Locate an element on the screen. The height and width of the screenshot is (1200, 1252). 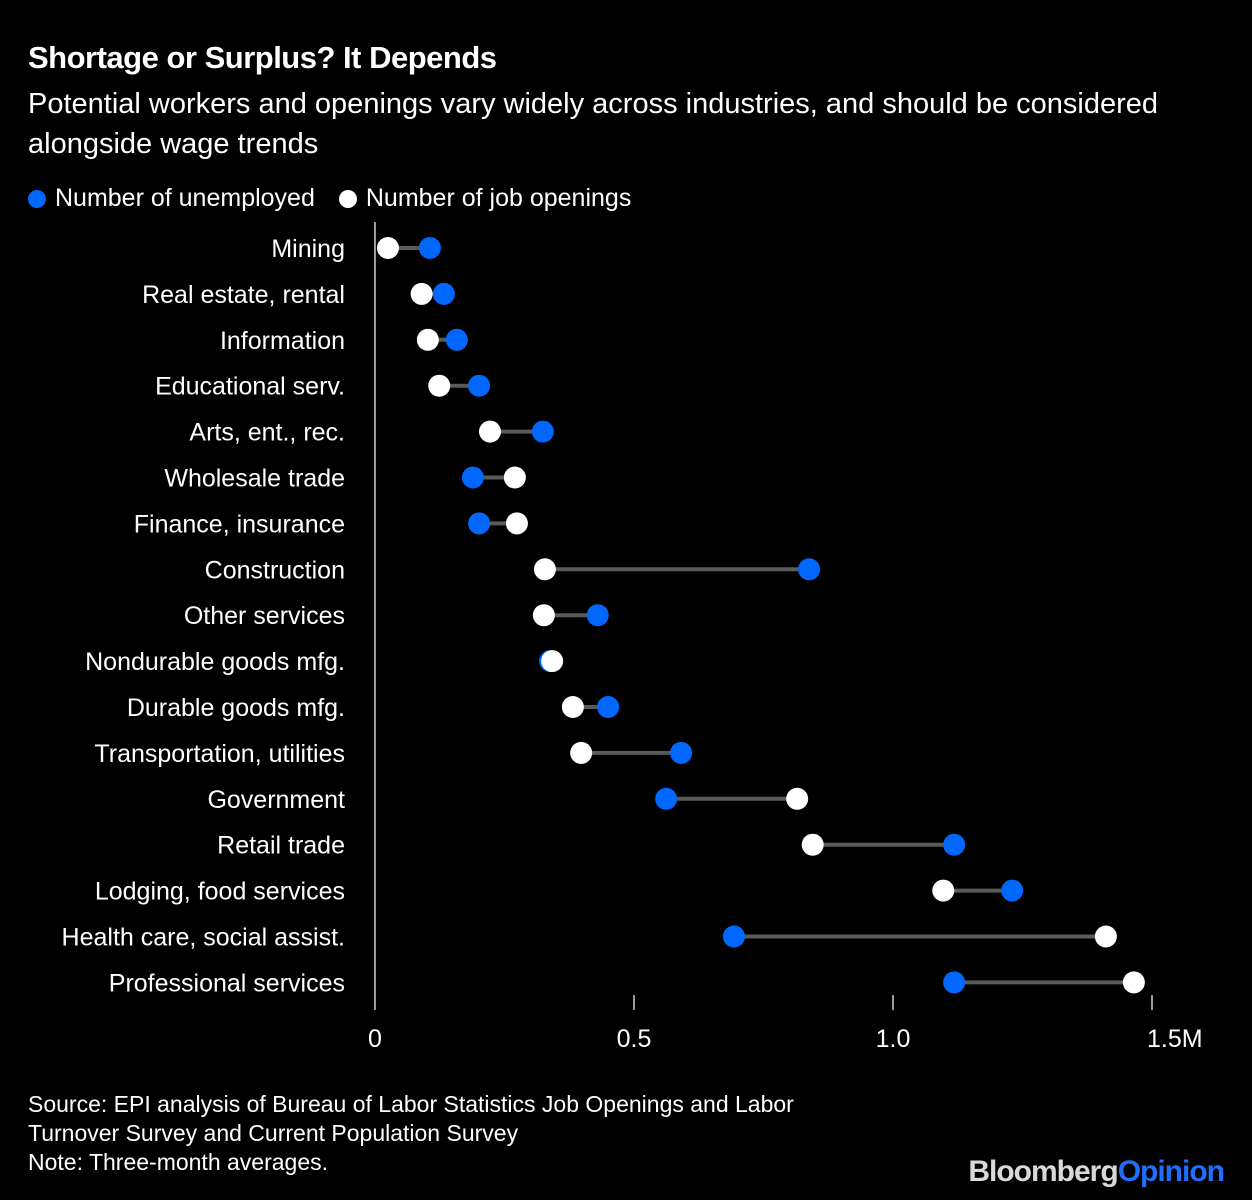
bloomberg-opinion-logo: BloombergOpinion is located at coordinates (1096, 1172).